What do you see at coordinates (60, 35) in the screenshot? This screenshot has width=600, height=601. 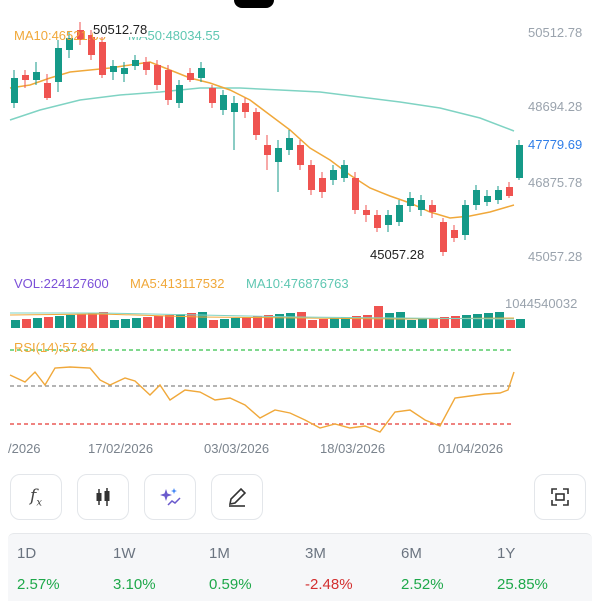 I see `ma10-legend: MA10:46521.65` at bounding box center [60, 35].